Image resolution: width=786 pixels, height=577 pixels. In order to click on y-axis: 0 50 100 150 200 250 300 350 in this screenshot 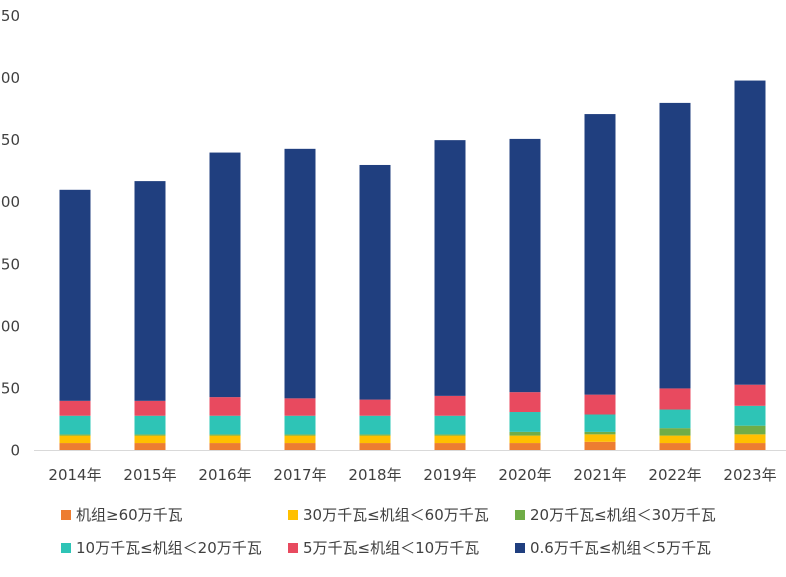, I will do `click(10, 233)`.